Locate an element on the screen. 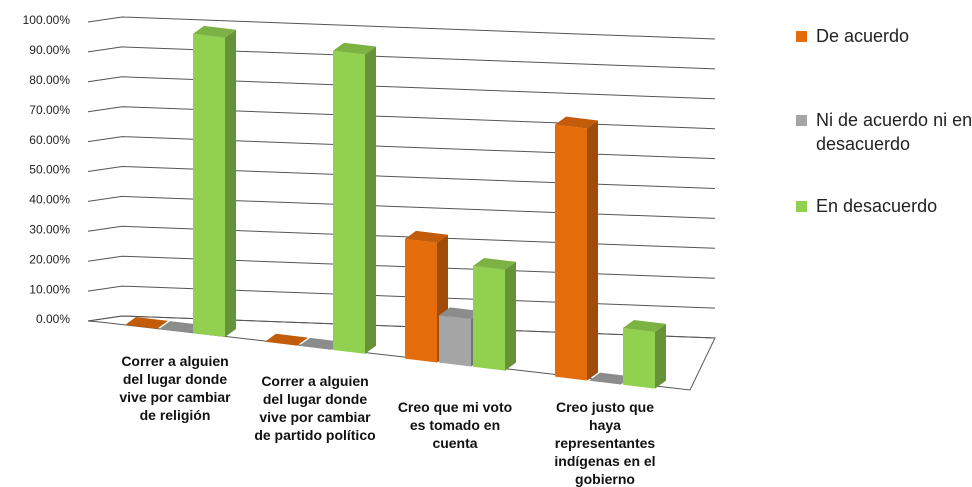 This screenshot has width=972, height=487. y-tick-label: 40.00% is located at coordinates (49, 200).